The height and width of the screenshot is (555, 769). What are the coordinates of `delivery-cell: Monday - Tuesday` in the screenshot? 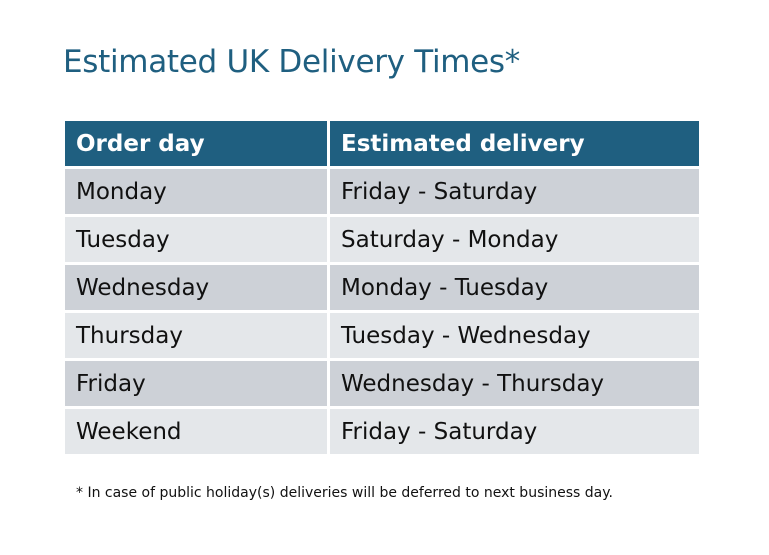 It's located at (514, 287).